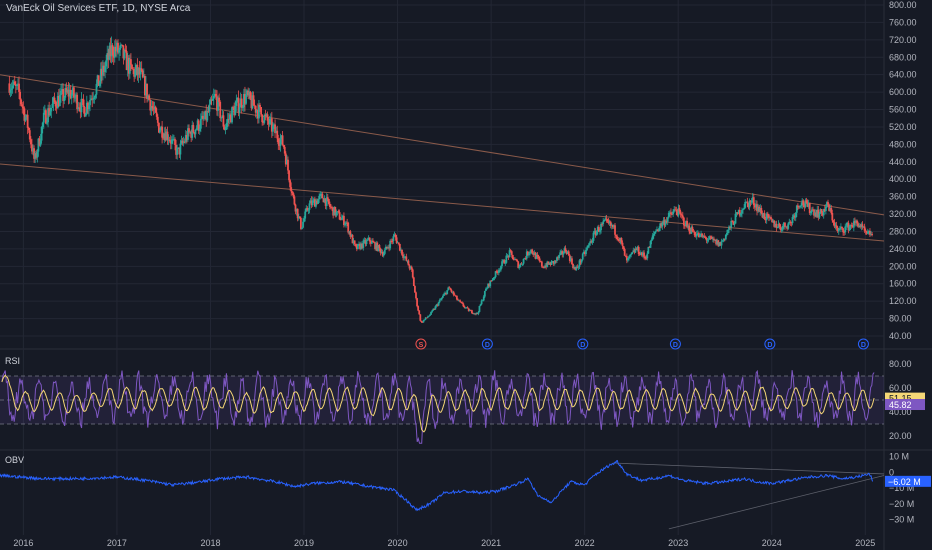  What do you see at coordinates (903, 92) in the screenshot?
I see `price-tick-label: 600.00` at bounding box center [903, 92].